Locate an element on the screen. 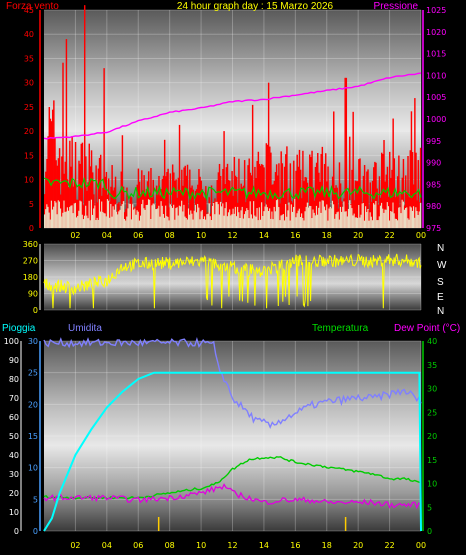  compass-w: W is located at coordinates (442, 265).